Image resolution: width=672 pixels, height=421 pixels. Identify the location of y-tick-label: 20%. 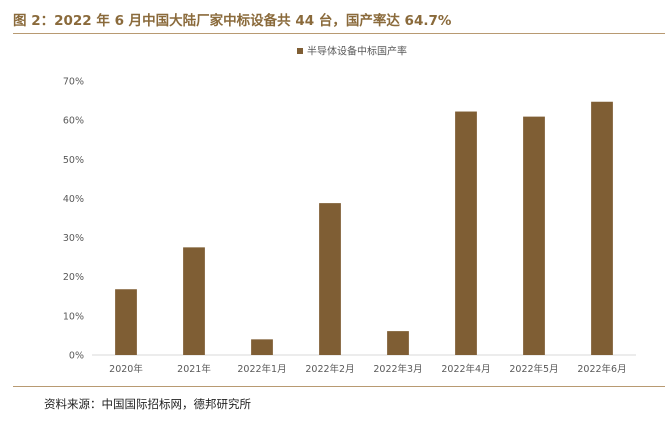
(73, 277).